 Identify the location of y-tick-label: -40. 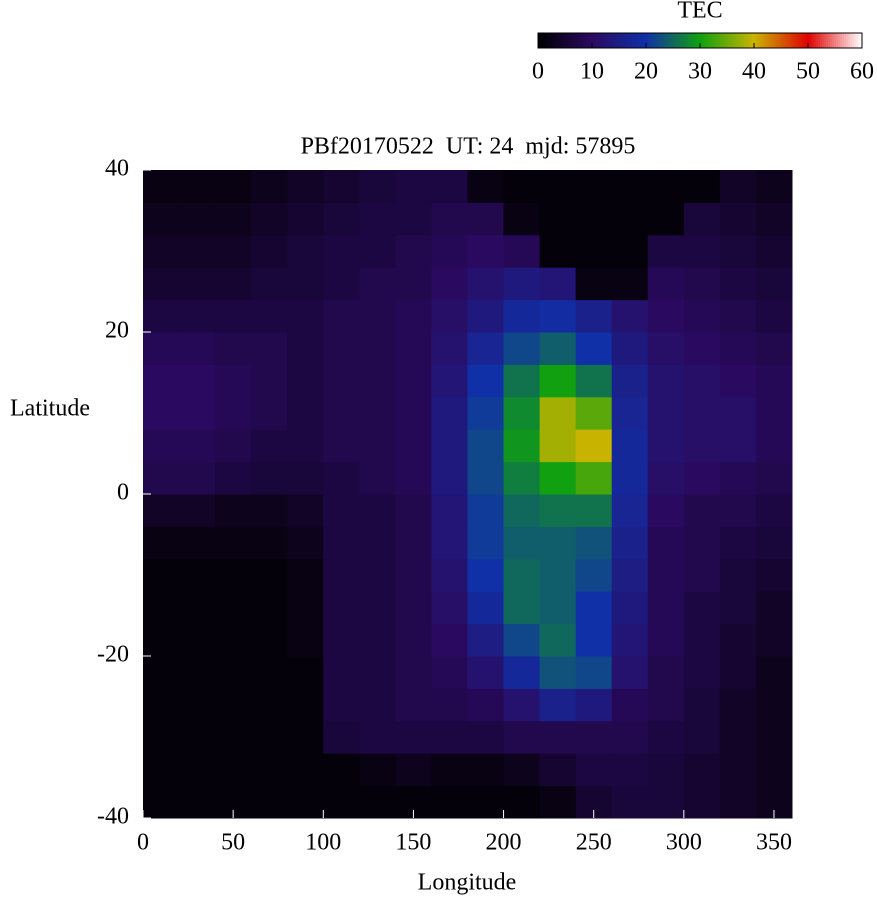
(113, 817).